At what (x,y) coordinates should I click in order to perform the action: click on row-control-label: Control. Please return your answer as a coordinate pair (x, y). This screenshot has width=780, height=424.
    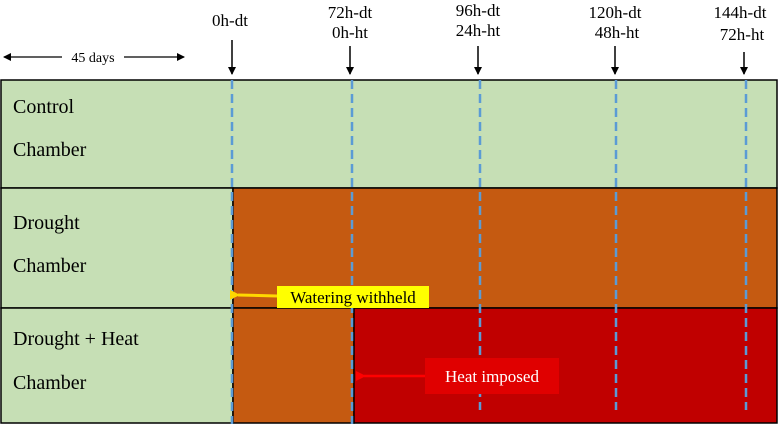
    Looking at the image, I should click on (44, 107).